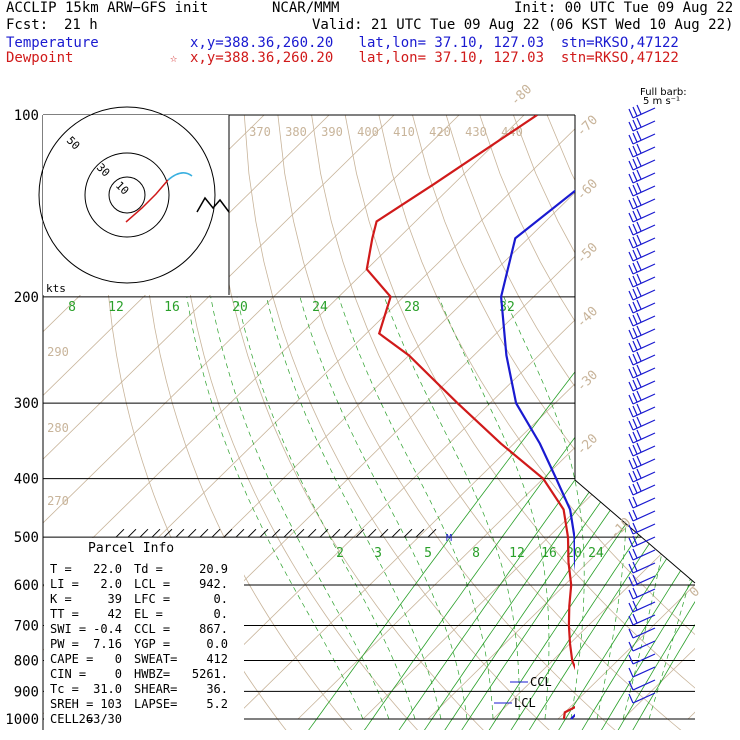 This screenshot has width=740, height=740. I want to click on parcel-field-value: 42, so click(115, 614).